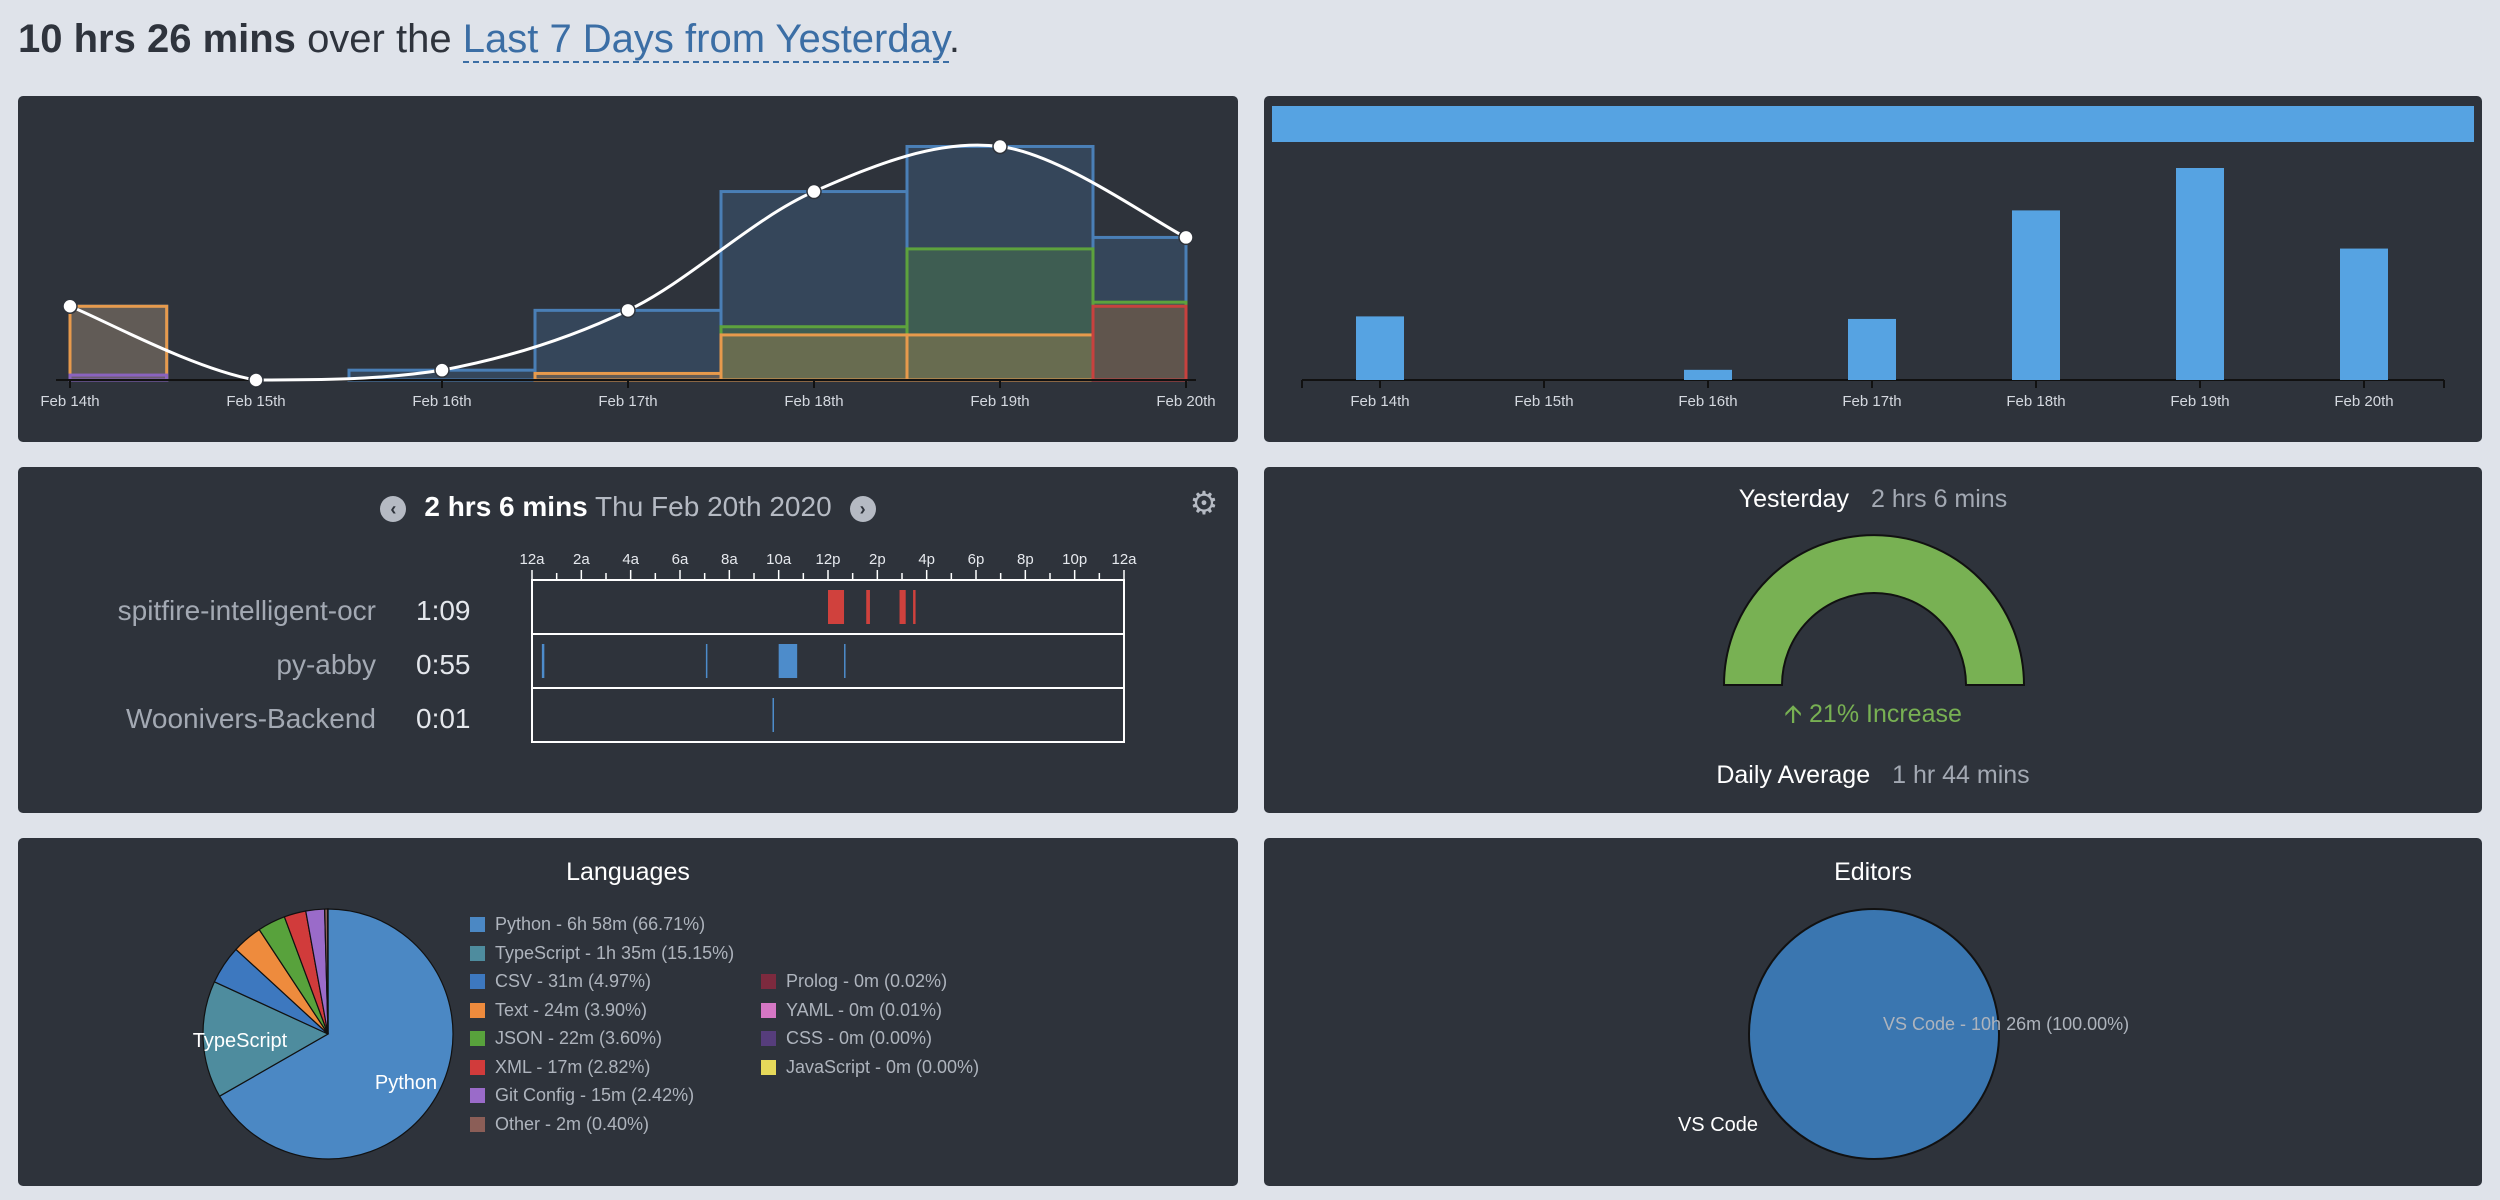 The height and width of the screenshot is (1200, 2500). Describe the element at coordinates (713, 506) in the screenshot. I see `day-date: Thu Feb 20th 2020` at that location.